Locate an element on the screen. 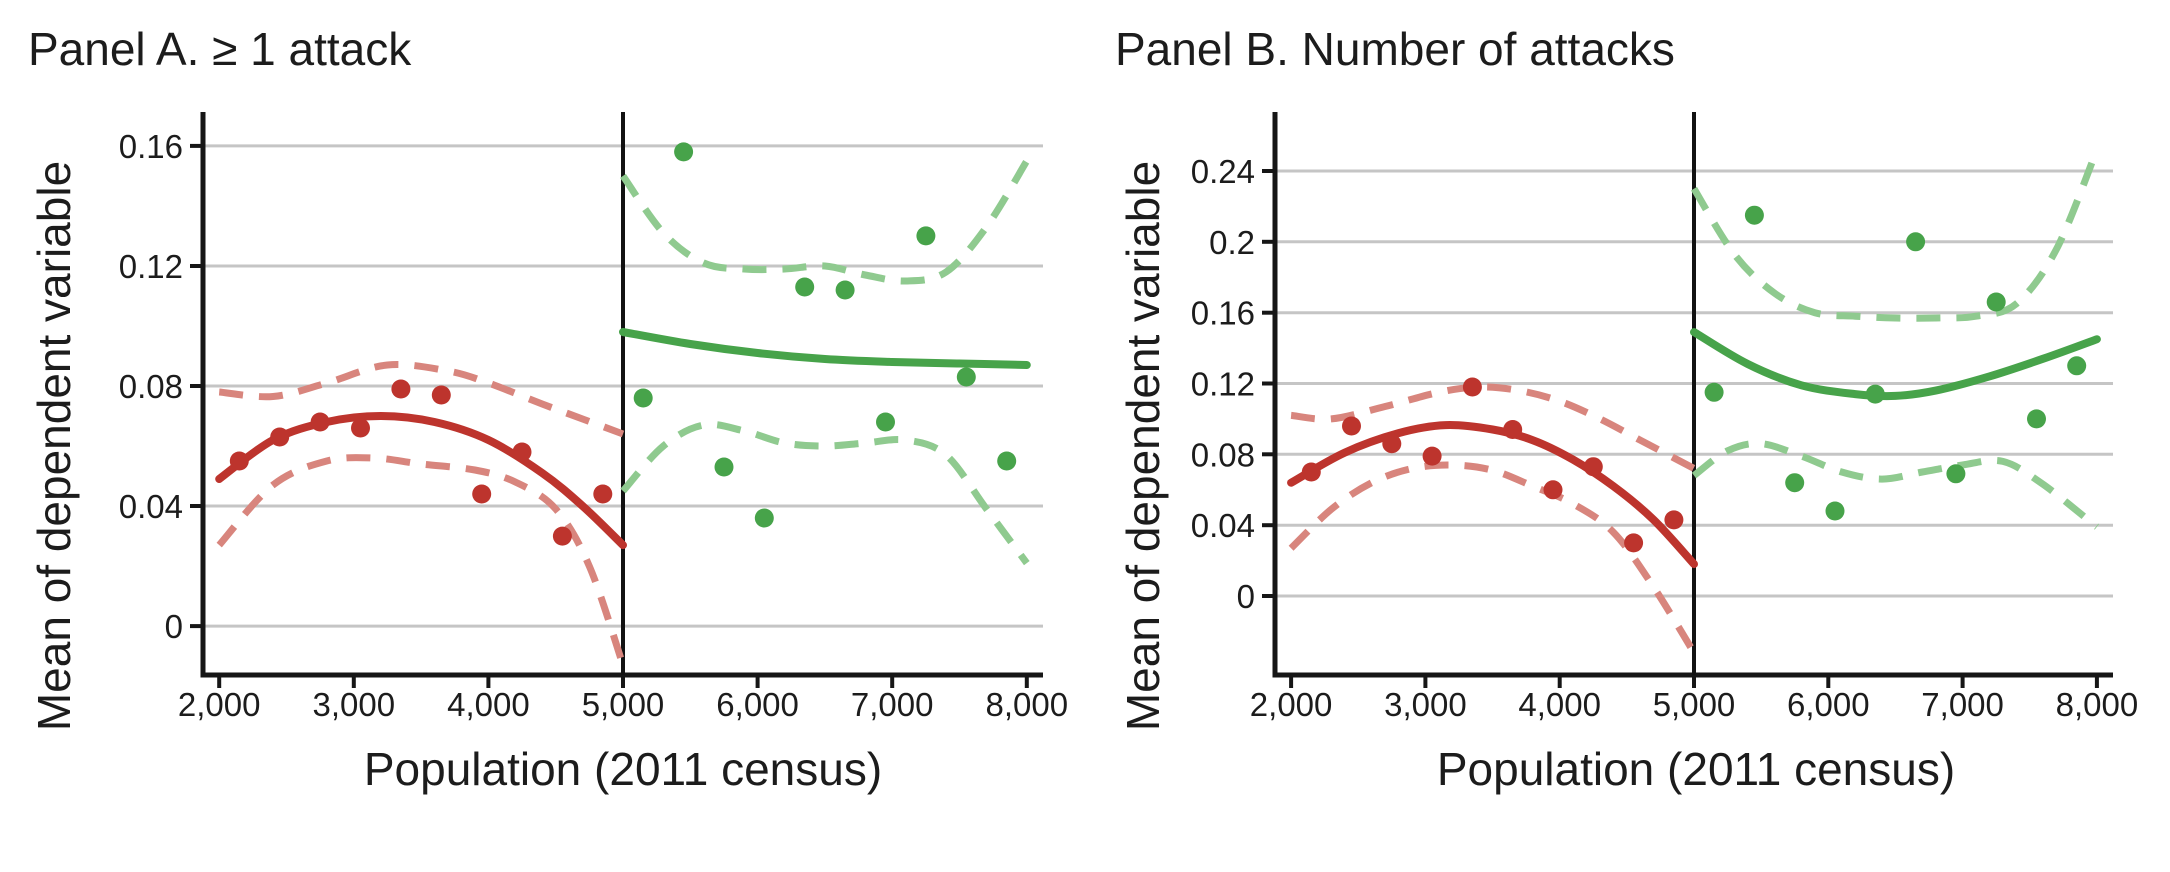 Image resolution: width=2170 pixels, height=872 pixels. y-tick-label: 0.2 is located at coordinates (1232, 242).